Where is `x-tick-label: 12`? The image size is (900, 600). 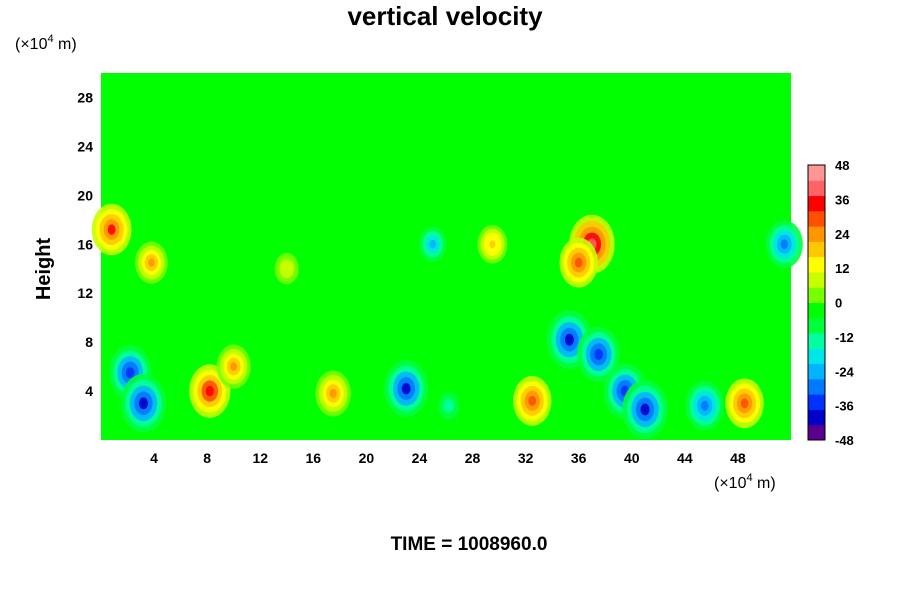
x-tick-label: 12 is located at coordinates (260, 458).